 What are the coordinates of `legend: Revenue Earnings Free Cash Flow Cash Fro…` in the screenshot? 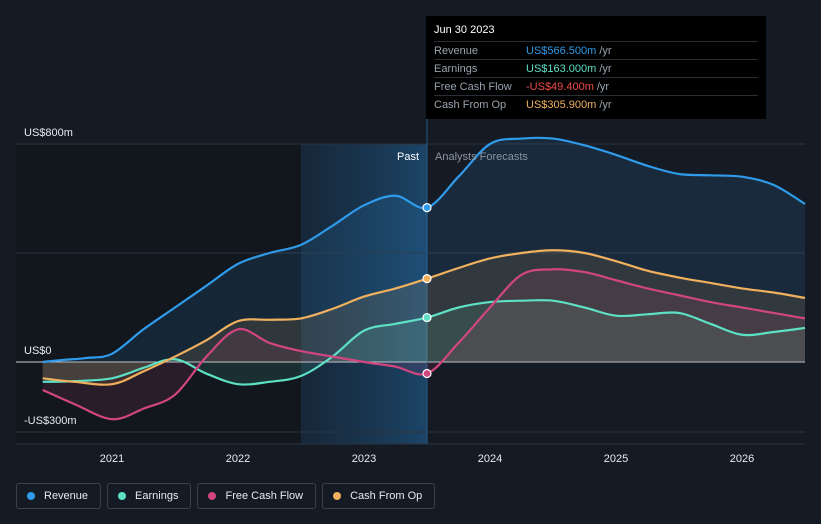 It's located at (226, 496).